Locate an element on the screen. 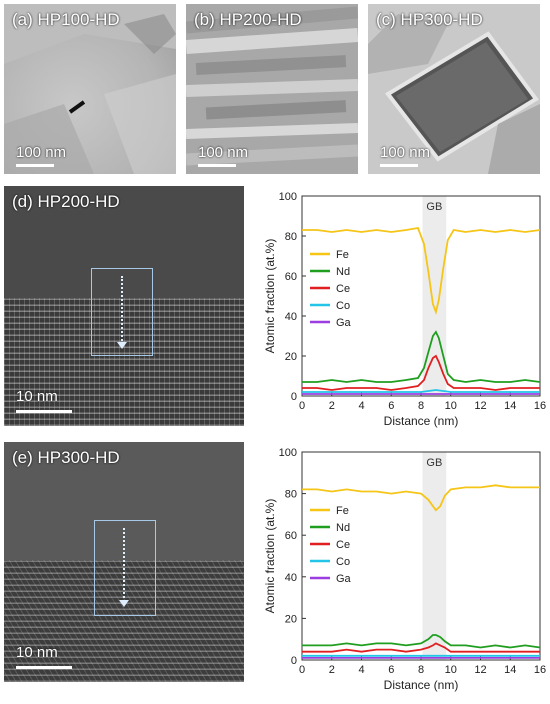 The height and width of the screenshot is (704, 550). hrtem-image-e: (e) HP300-HD 10 nm is located at coordinates (124, 562).